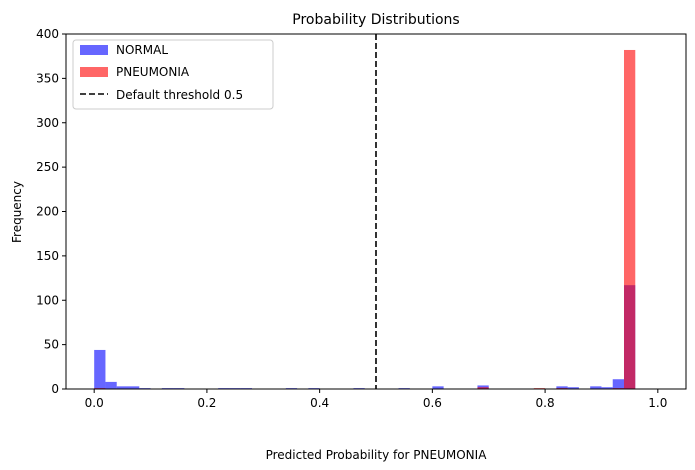 This screenshot has height=470, width=695. Describe the element at coordinates (17, 212) in the screenshot. I see `y-axis-label: Frequency` at that location.